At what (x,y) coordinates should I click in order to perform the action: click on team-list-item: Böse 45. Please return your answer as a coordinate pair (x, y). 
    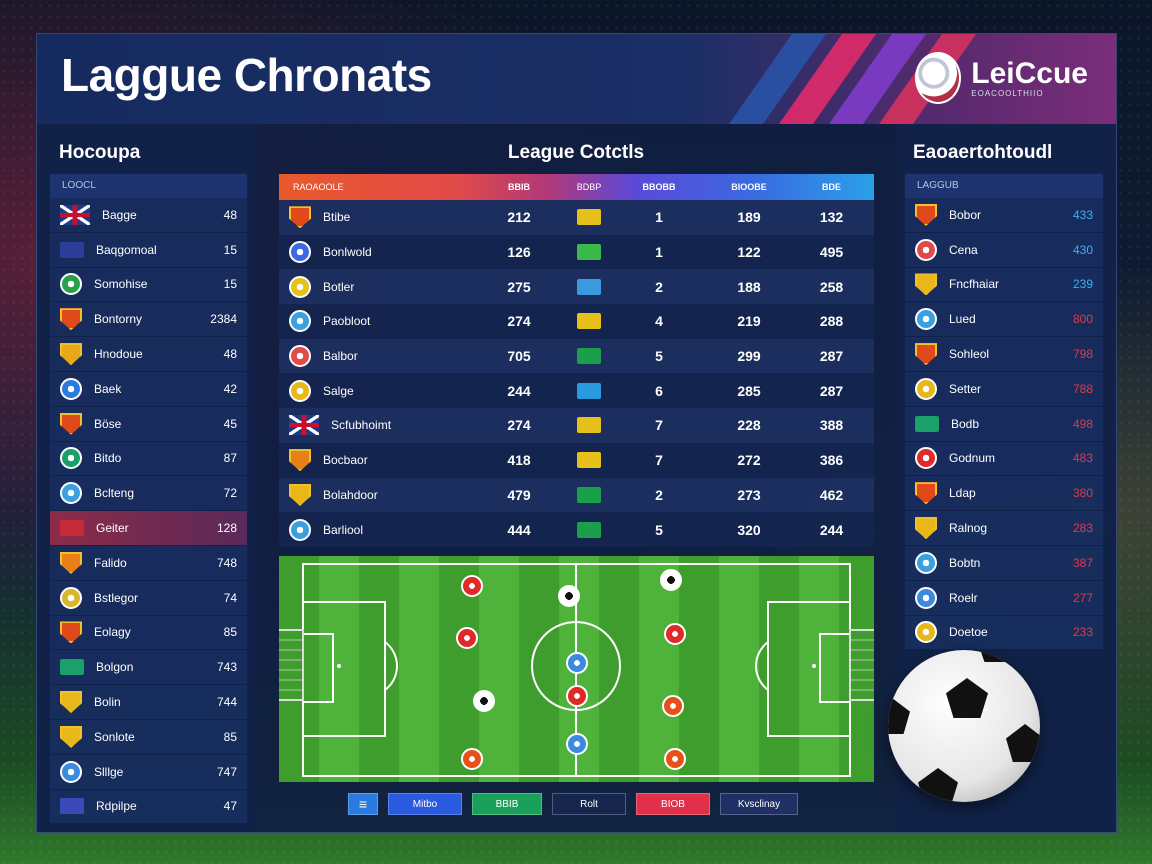
    Looking at the image, I should click on (148, 423).